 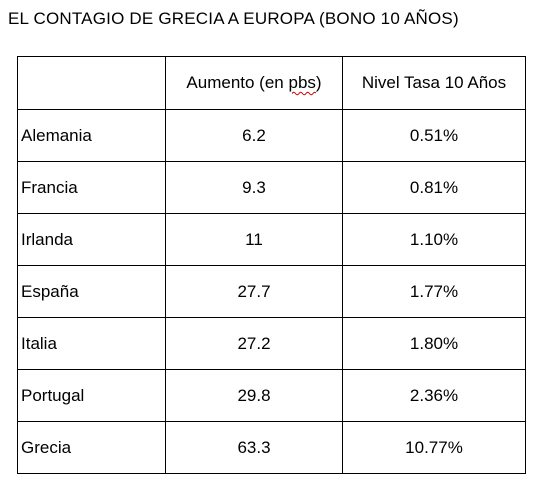 I want to click on increase-cell: 29.8, so click(x=254, y=395).